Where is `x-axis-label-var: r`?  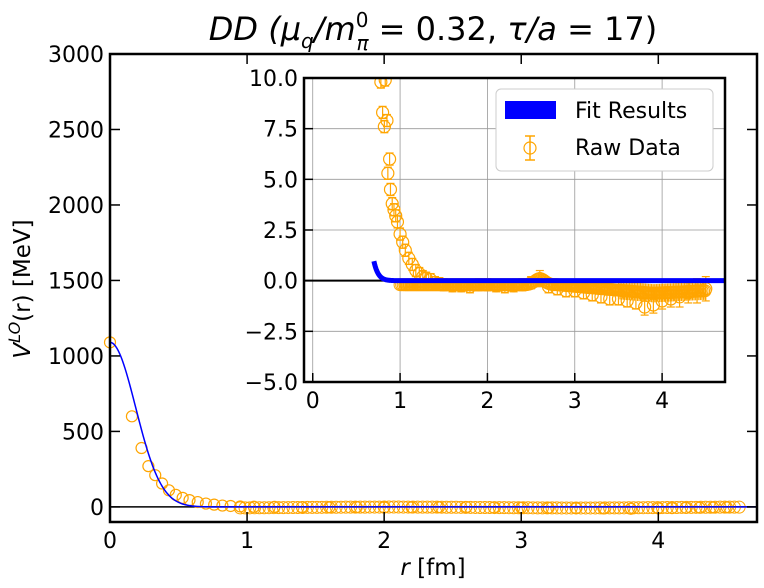
x-axis-label-var: r is located at coordinates (405, 568).